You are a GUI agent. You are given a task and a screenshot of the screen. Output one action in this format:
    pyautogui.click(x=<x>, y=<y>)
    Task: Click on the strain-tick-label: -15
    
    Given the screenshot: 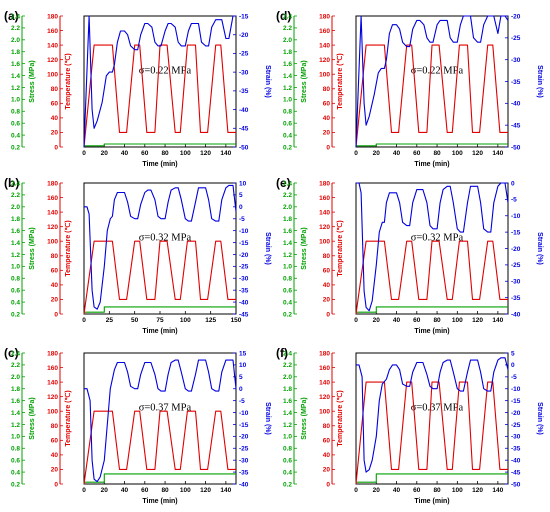 What is the action you would take?
    pyautogui.click(x=244, y=243)
    